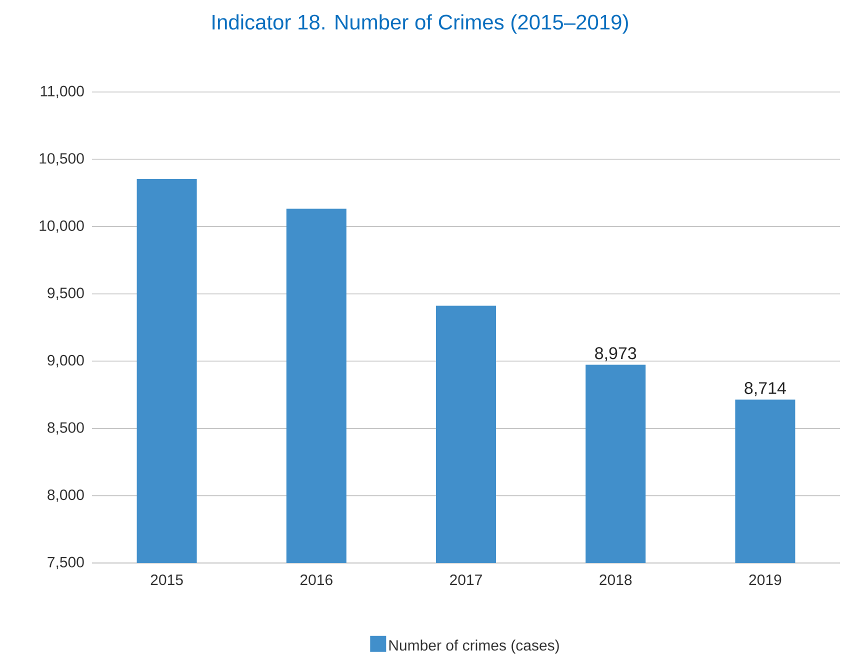 The image size is (841, 666). I want to click on y-tick-label: 9,000, so click(66, 361).